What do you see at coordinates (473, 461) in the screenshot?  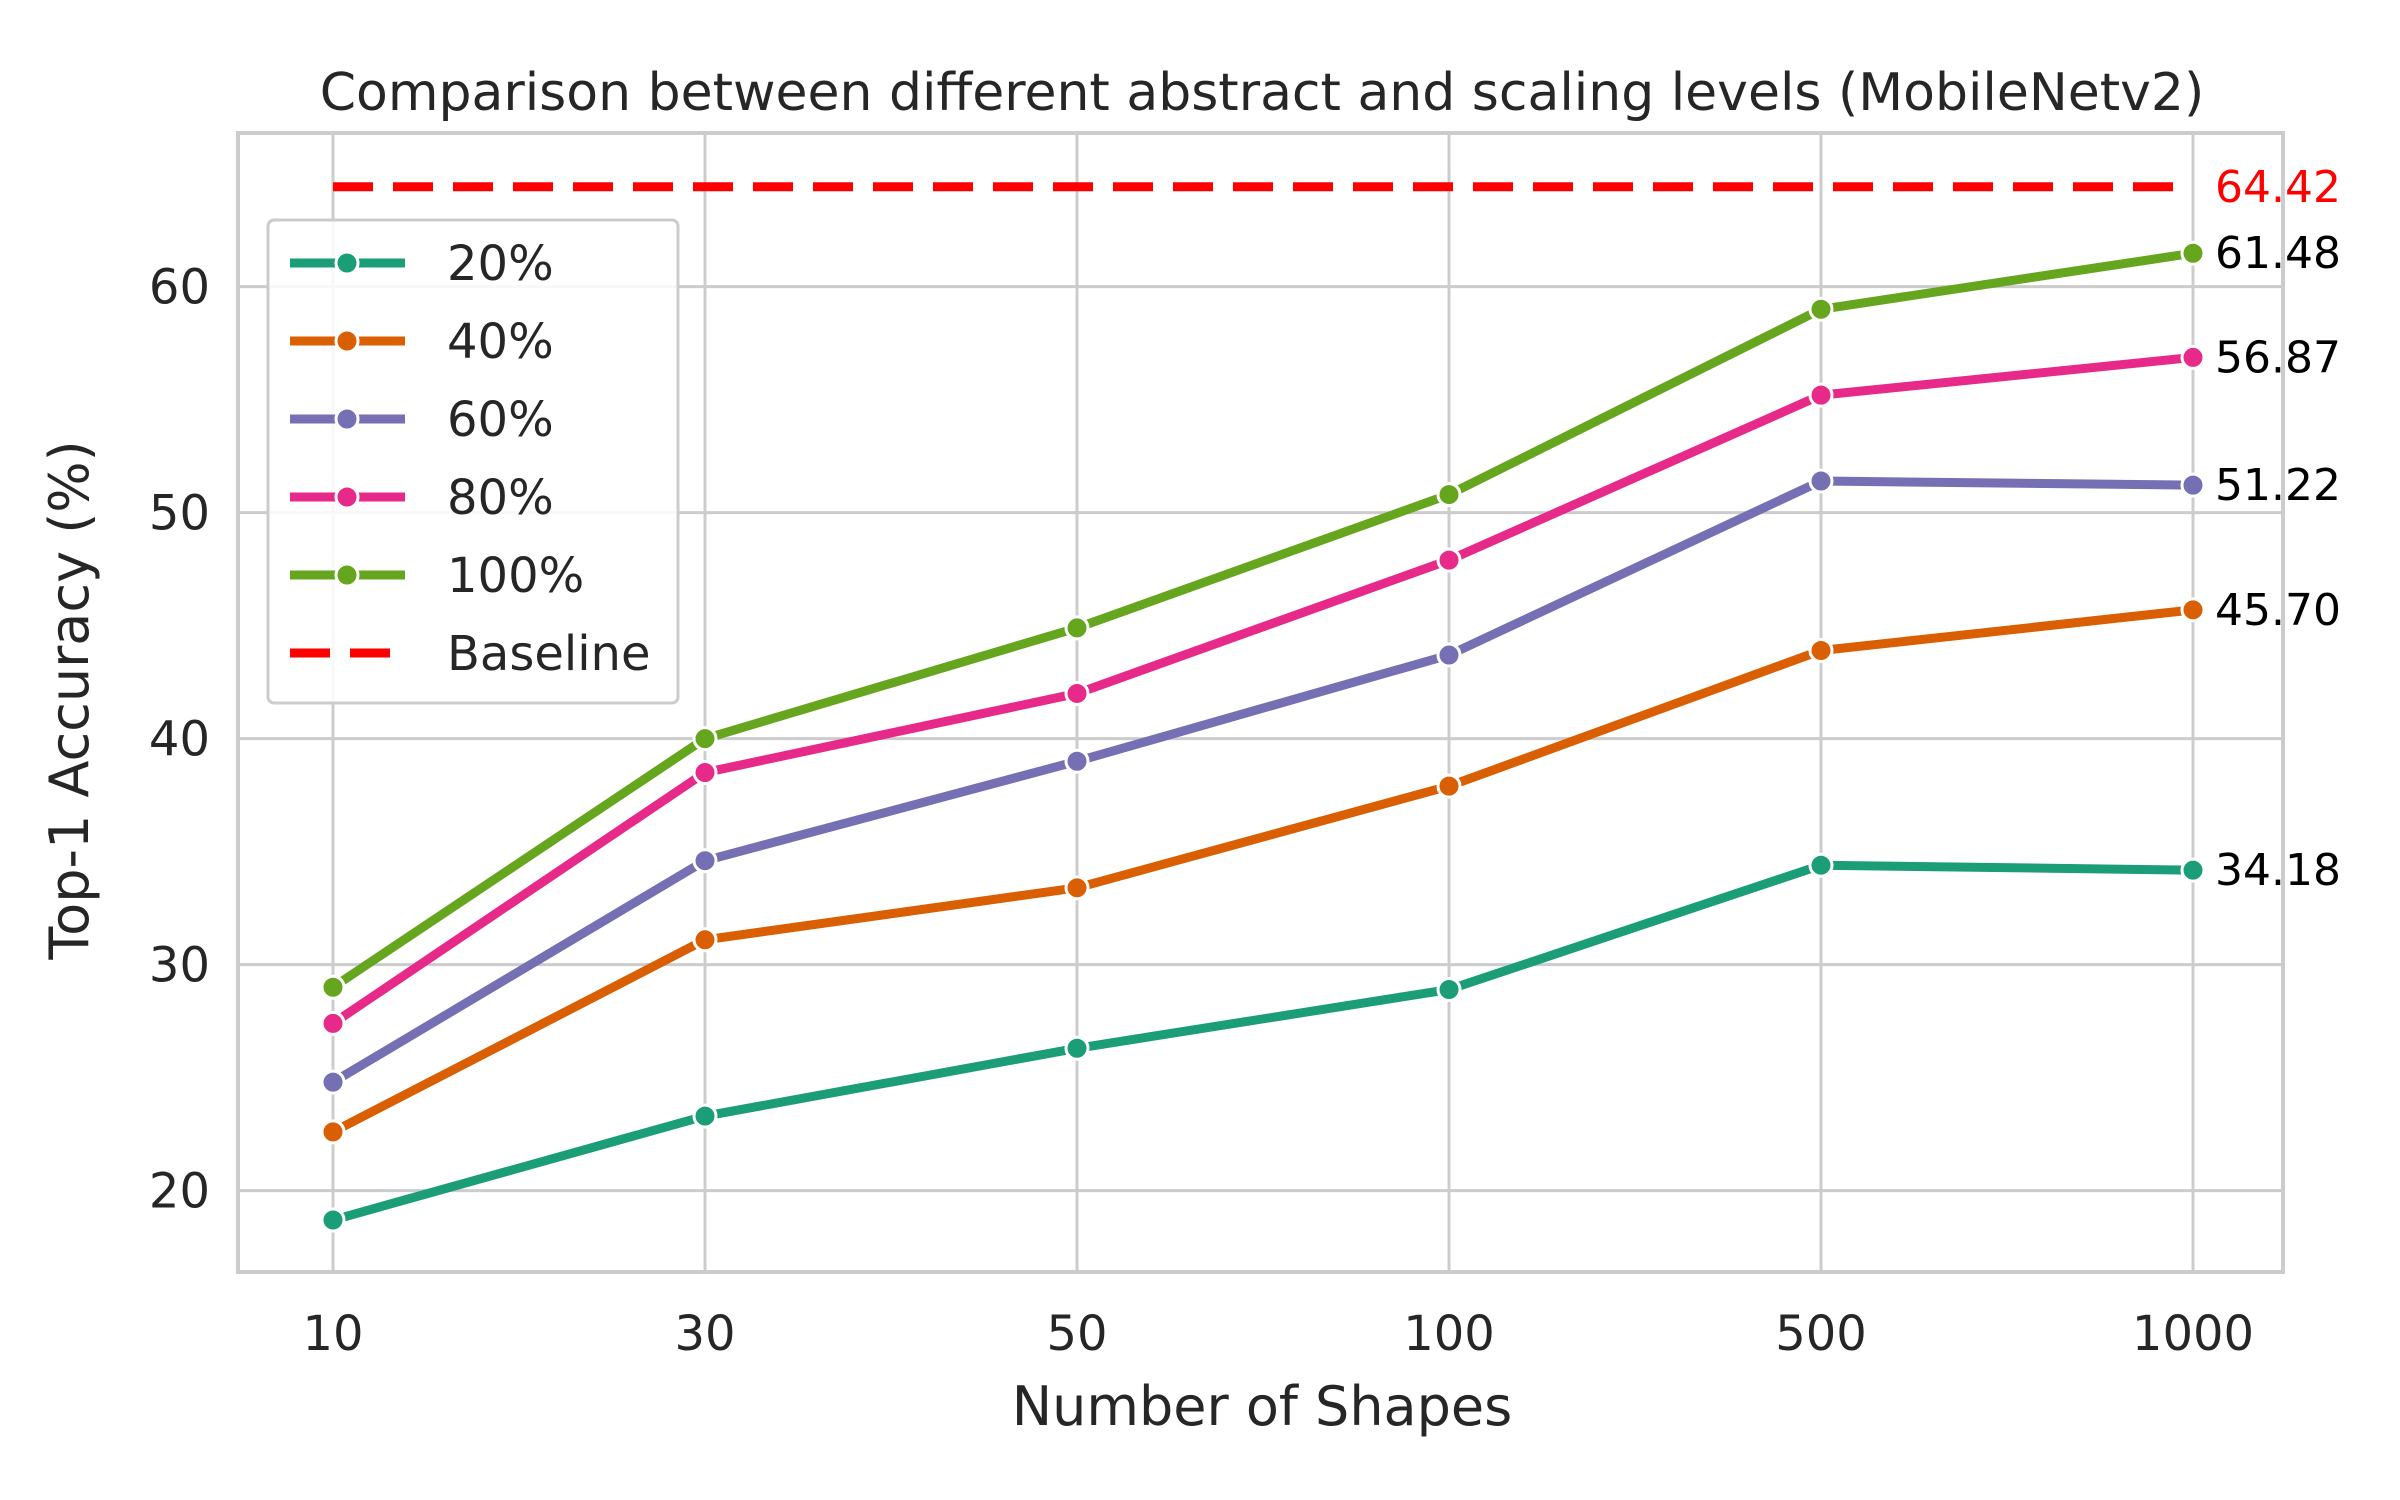 I see `legend: 20% 40% 60% 80% 100% Baseline` at bounding box center [473, 461].